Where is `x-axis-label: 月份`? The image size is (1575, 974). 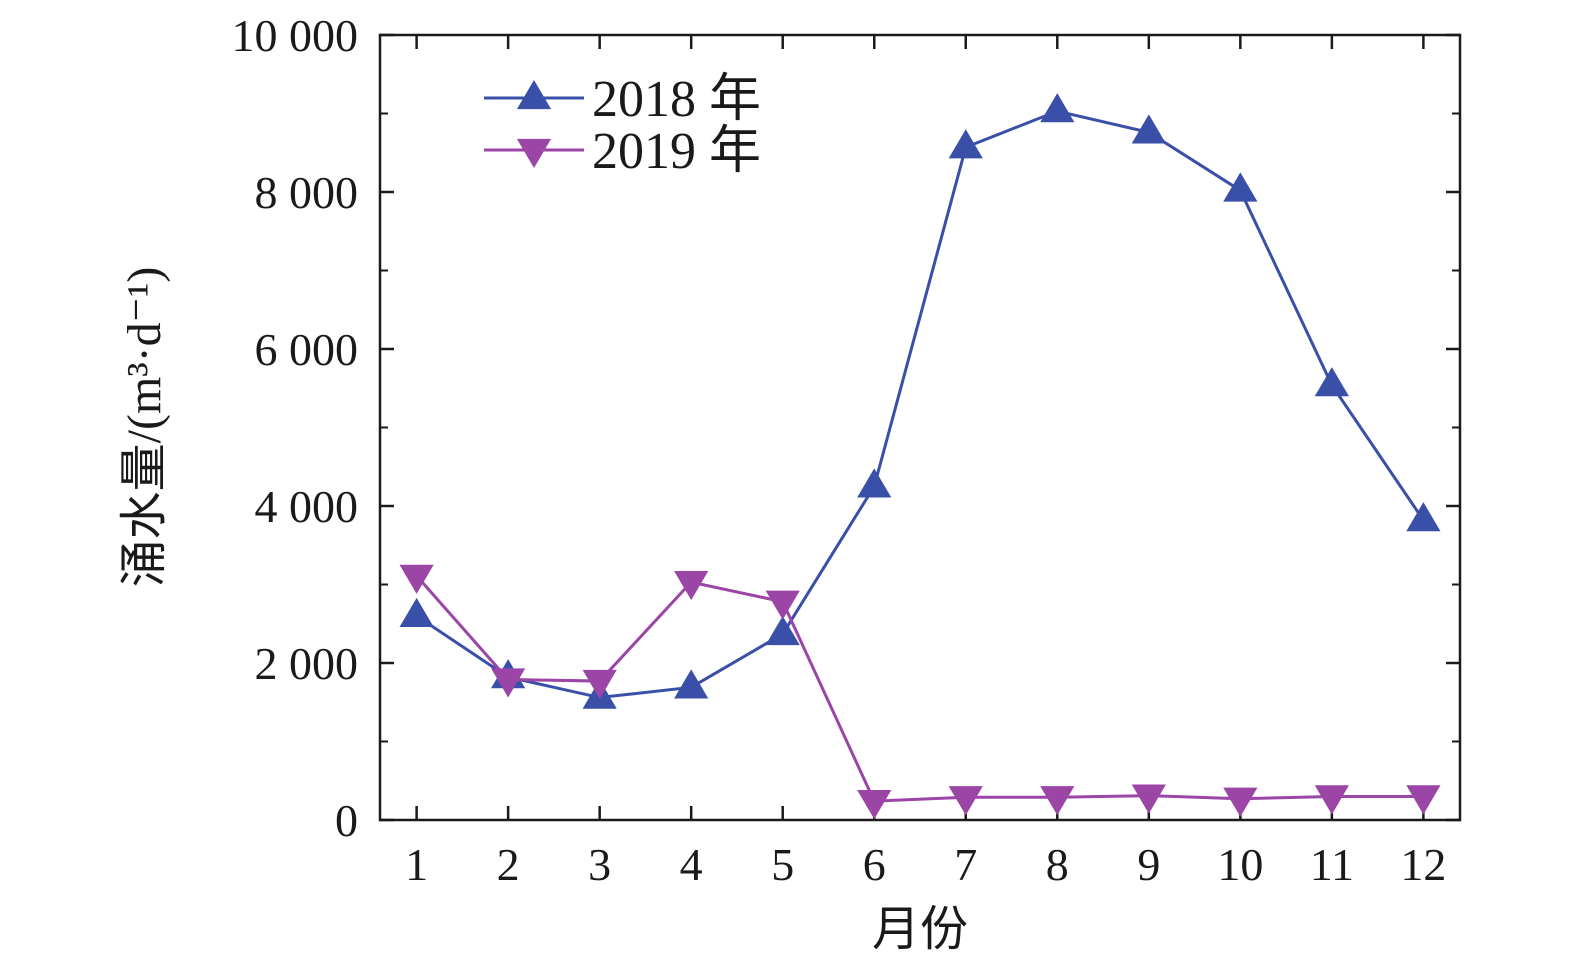 x-axis-label: 月份 is located at coordinates (920, 929).